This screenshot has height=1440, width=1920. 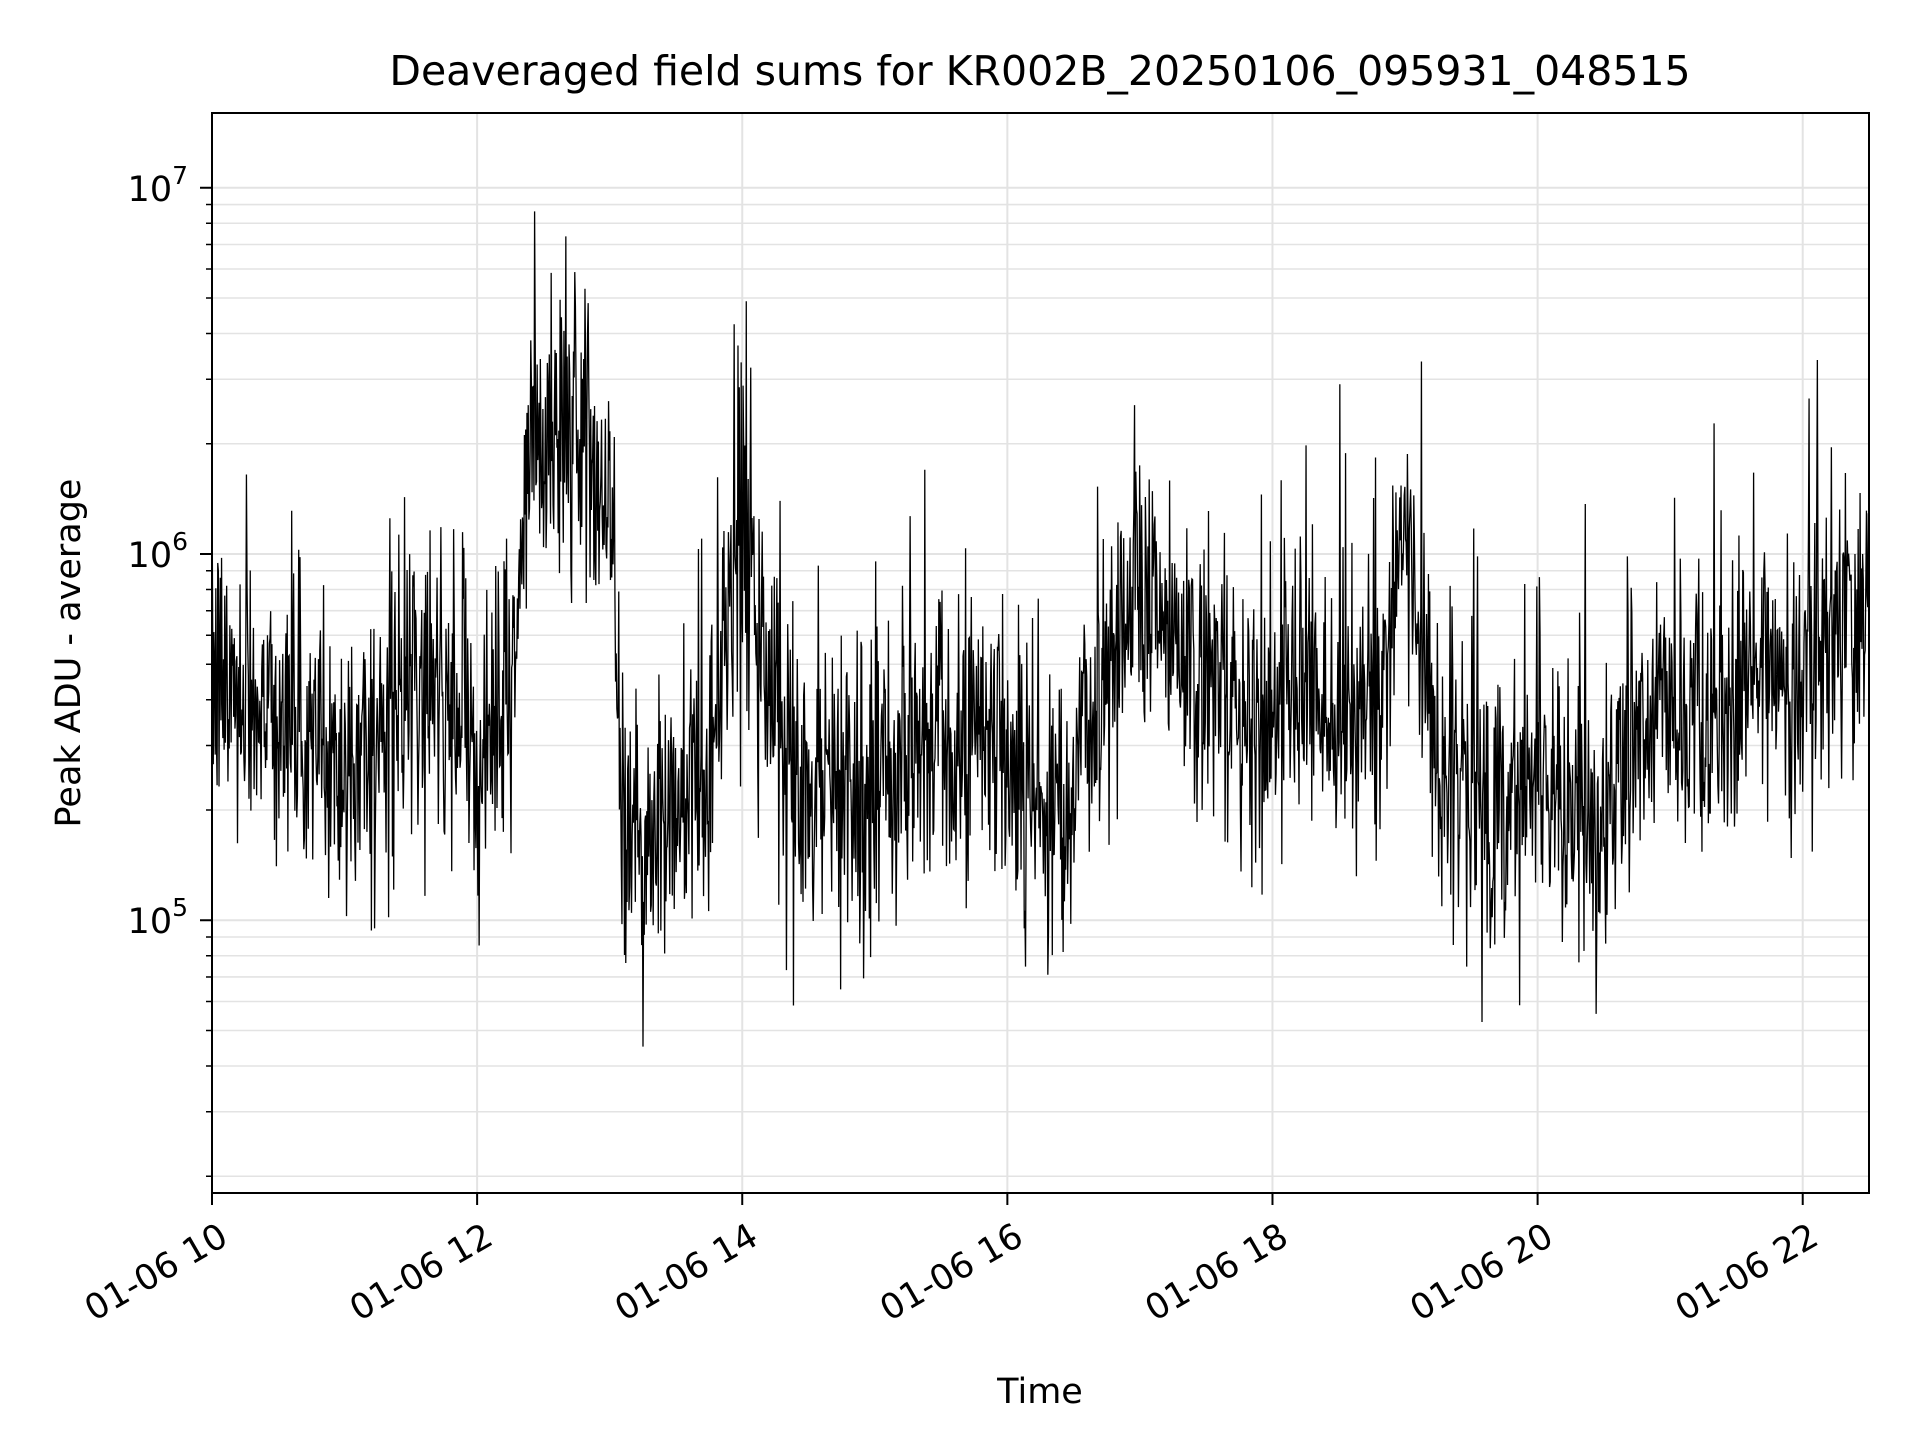 What do you see at coordinates (1039, 1392) in the screenshot?
I see `x-axis-label: Time` at bounding box center [1039, 1392].